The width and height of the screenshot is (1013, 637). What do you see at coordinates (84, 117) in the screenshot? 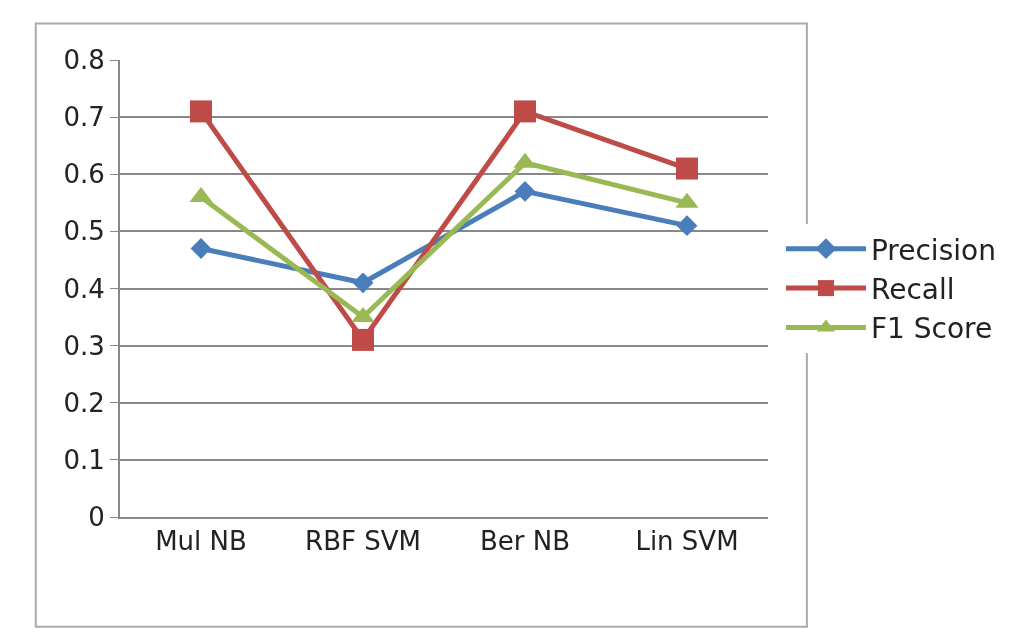
I see `y-tick-label: 0.7` at bounding box center [84, 117].